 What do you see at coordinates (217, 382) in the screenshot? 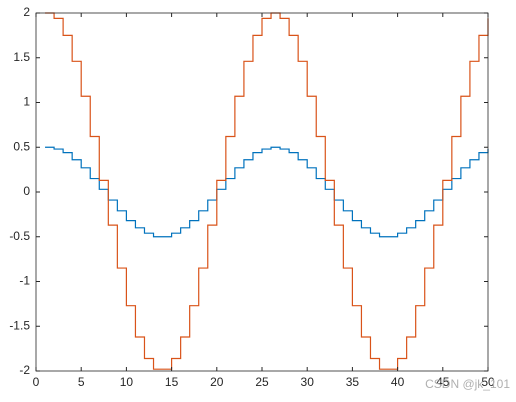
I see `x-tick-label: 20` at bounding box center [217, 382].